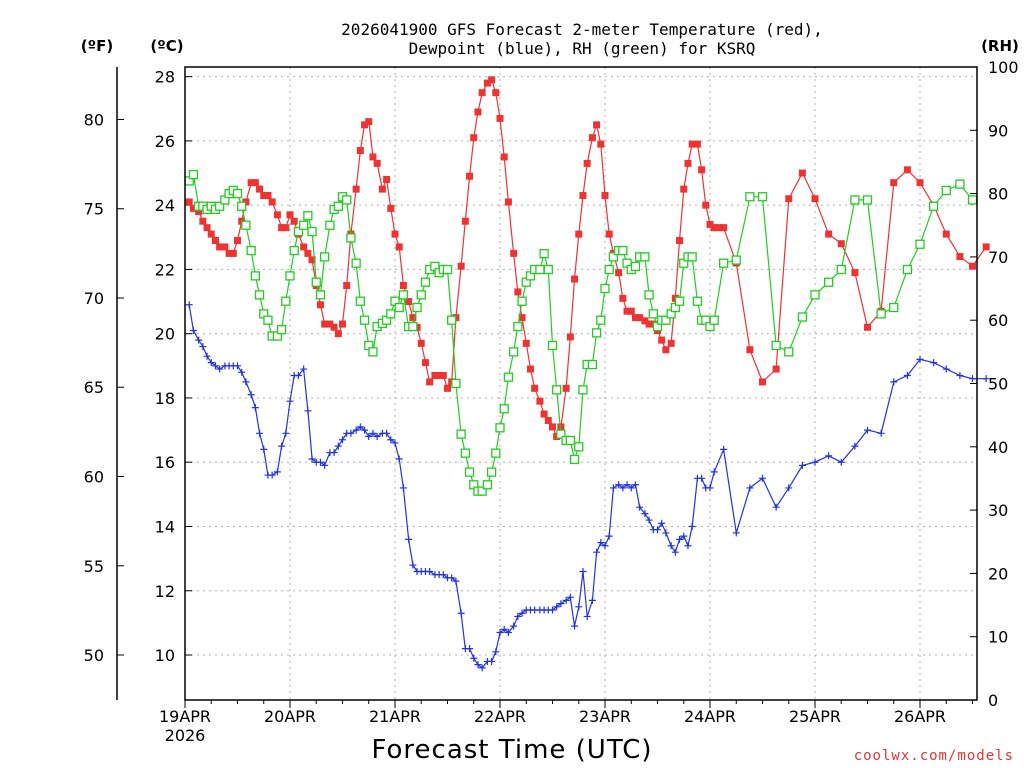 This screenshot has width=1024, height=768. I want to click on celsius-tick-label: 28, so click(165, 77).